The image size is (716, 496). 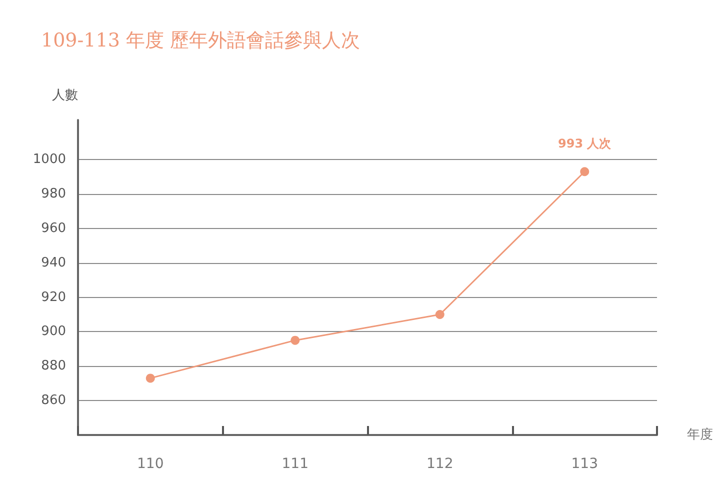 What do you see at coordinates (65, 95) in the screenshot?
I see `y-axis-title: 人數` at bounding box center [65, 95].